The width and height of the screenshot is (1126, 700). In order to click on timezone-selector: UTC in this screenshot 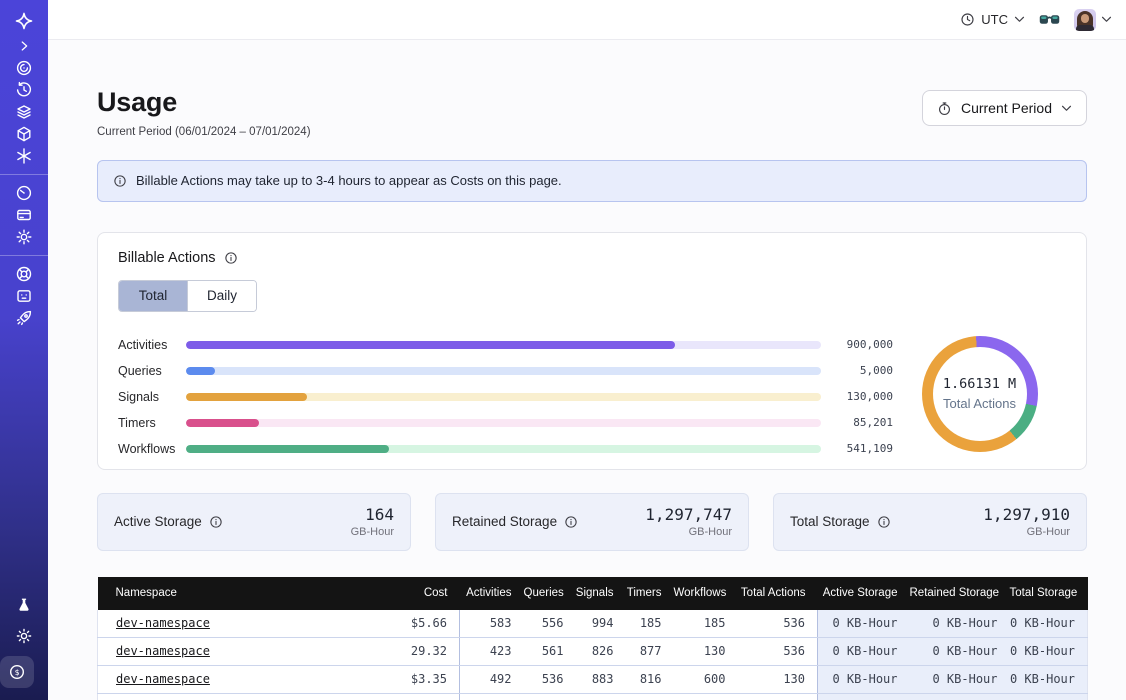, I will do `click(992, 19)`.